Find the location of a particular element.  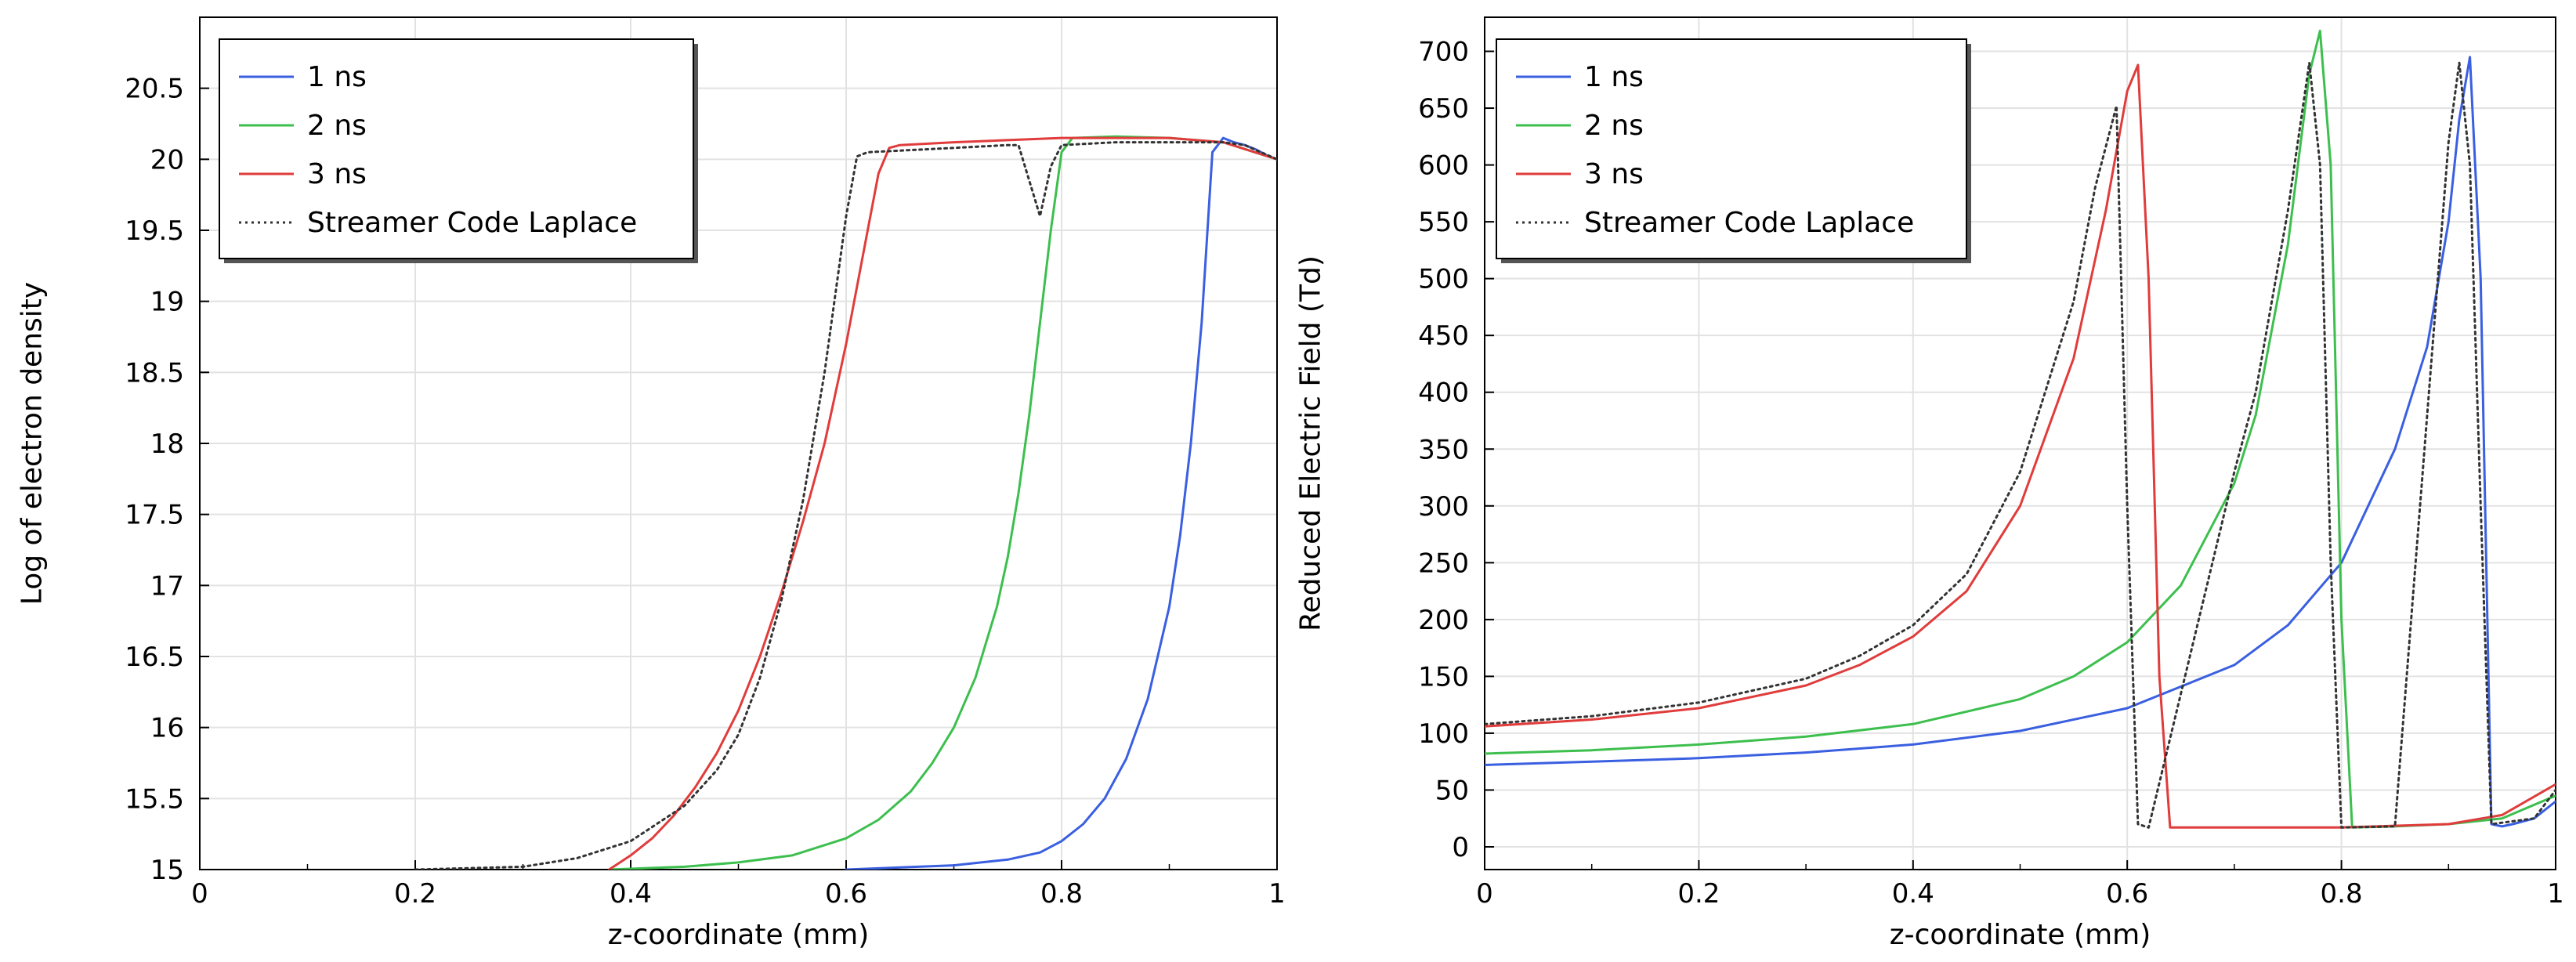

y-tick-label: 19.5 is located at coordinates (154, 231).